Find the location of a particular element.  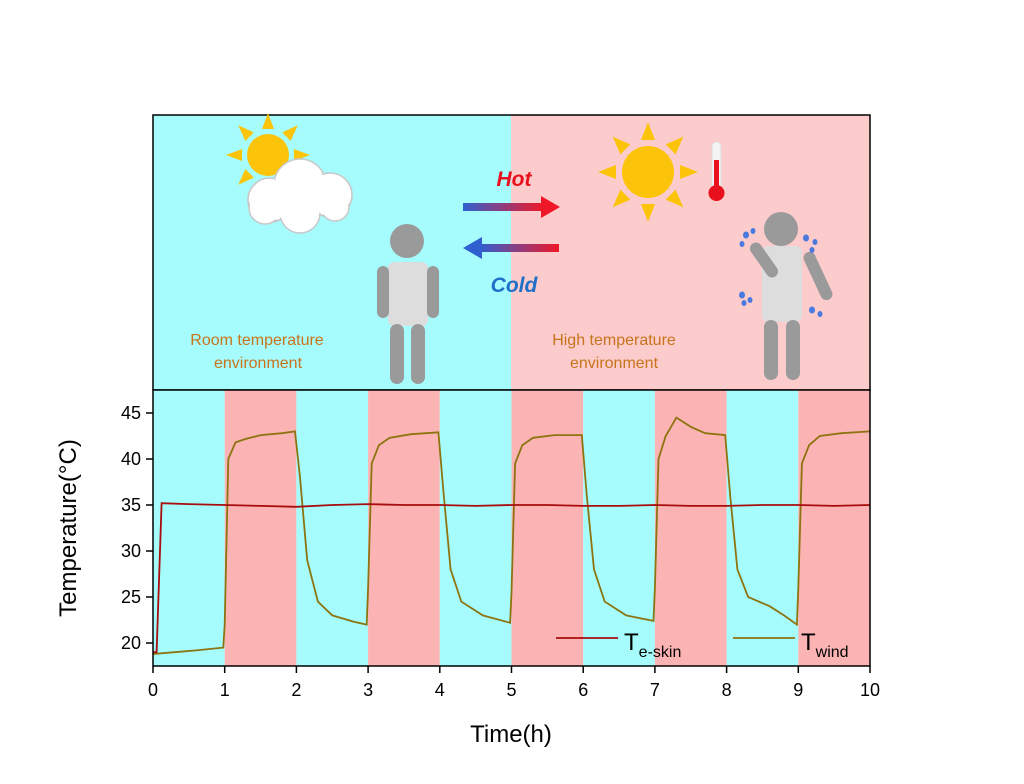

y-tick-label: 25 is located at coordinates (131, 597).